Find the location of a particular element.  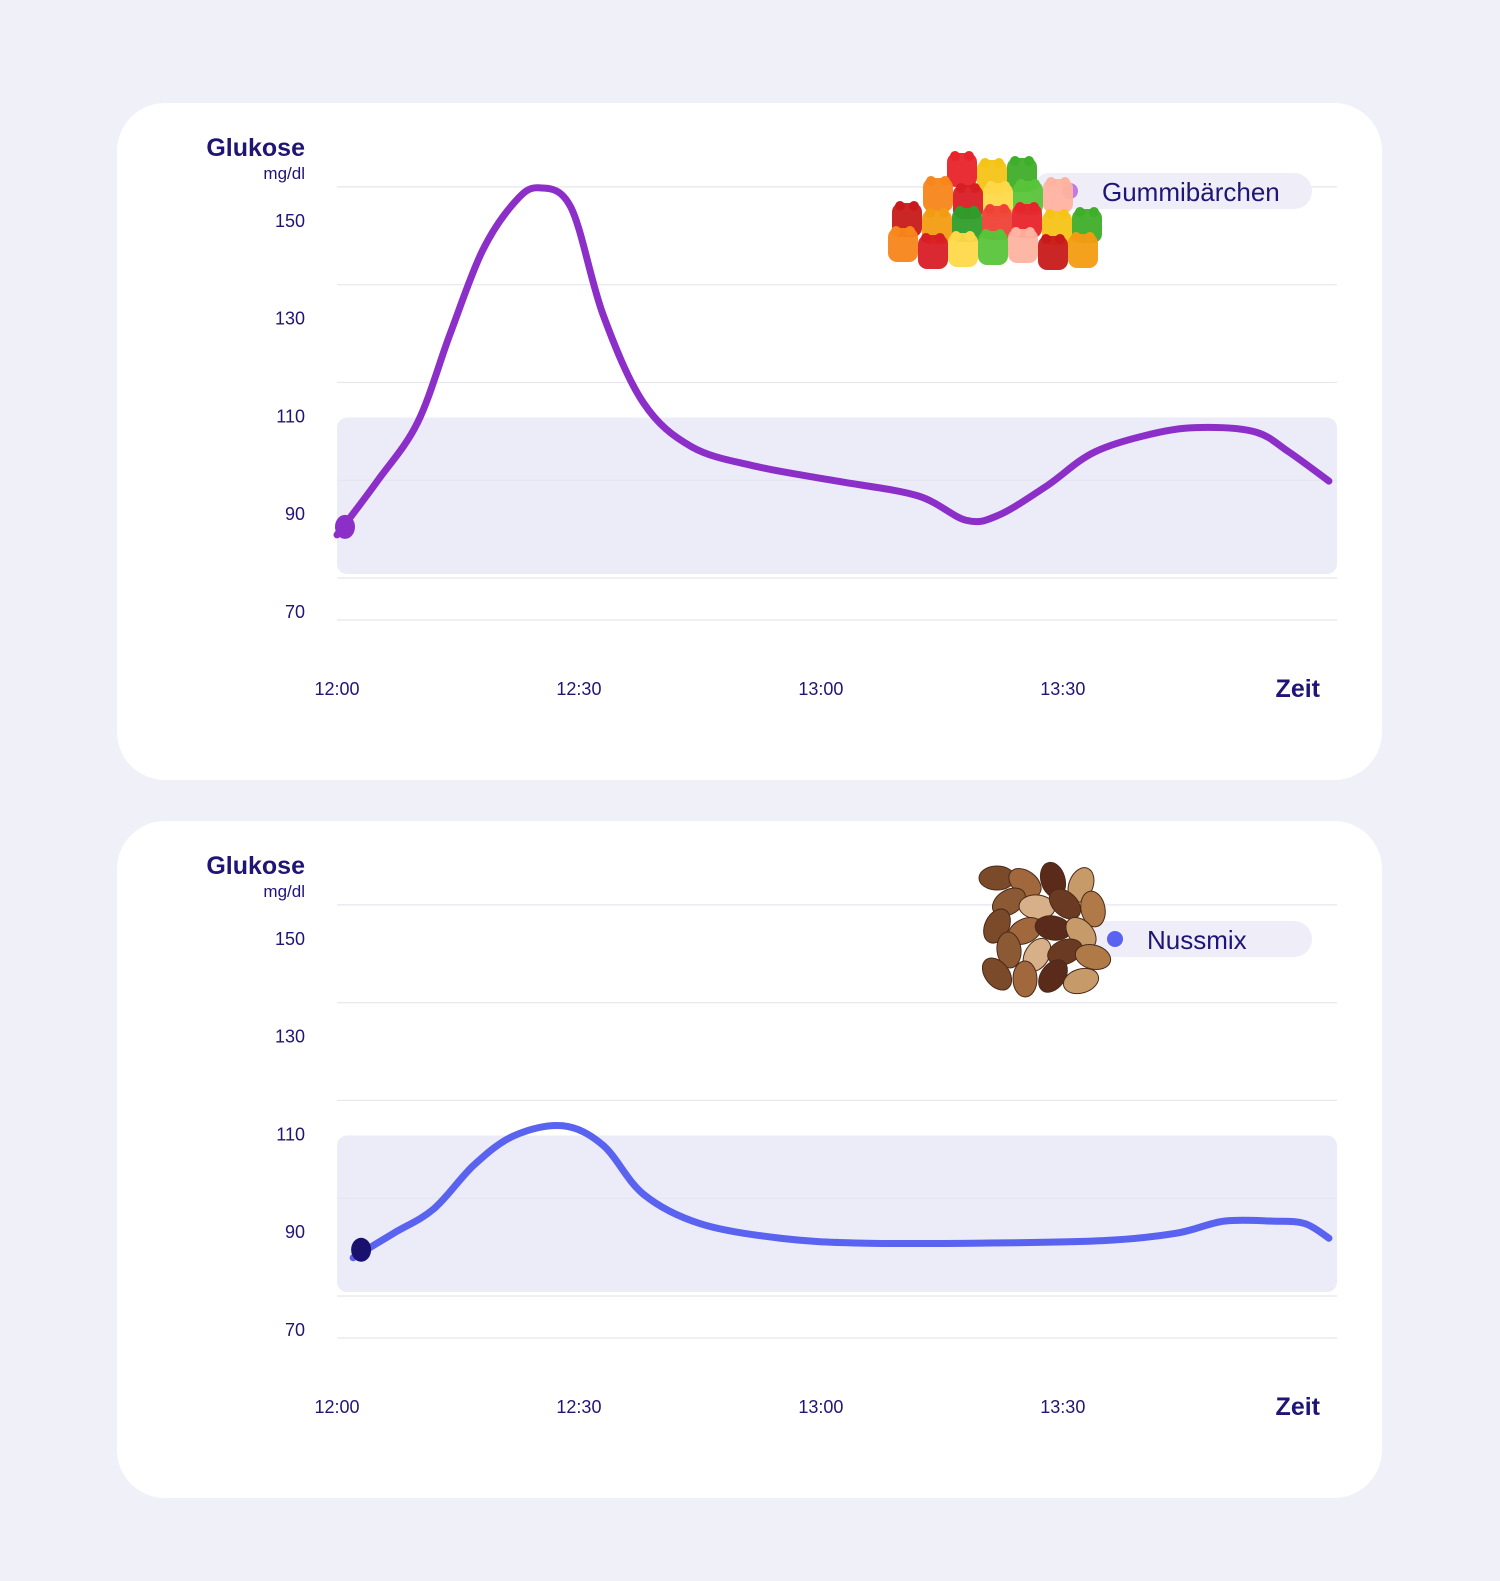

nut-mix-icon is located at coordinates (1045, 929).